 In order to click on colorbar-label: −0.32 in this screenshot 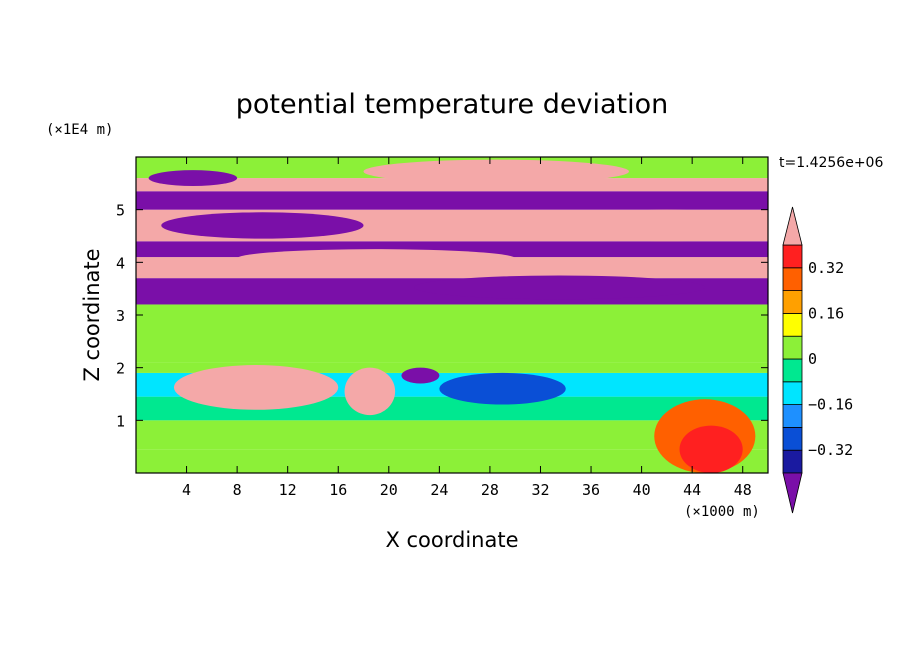, I will do `click(830, 450)`.